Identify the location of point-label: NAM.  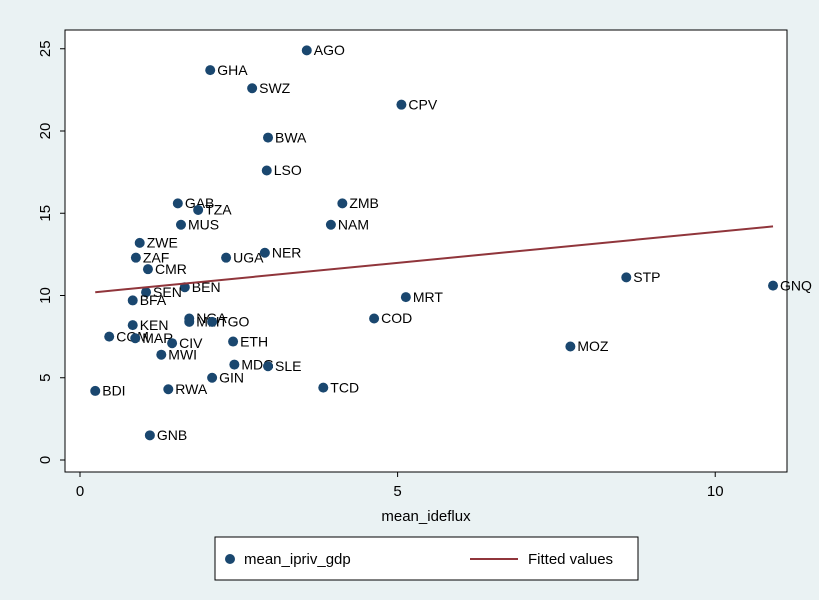
(353, 224).